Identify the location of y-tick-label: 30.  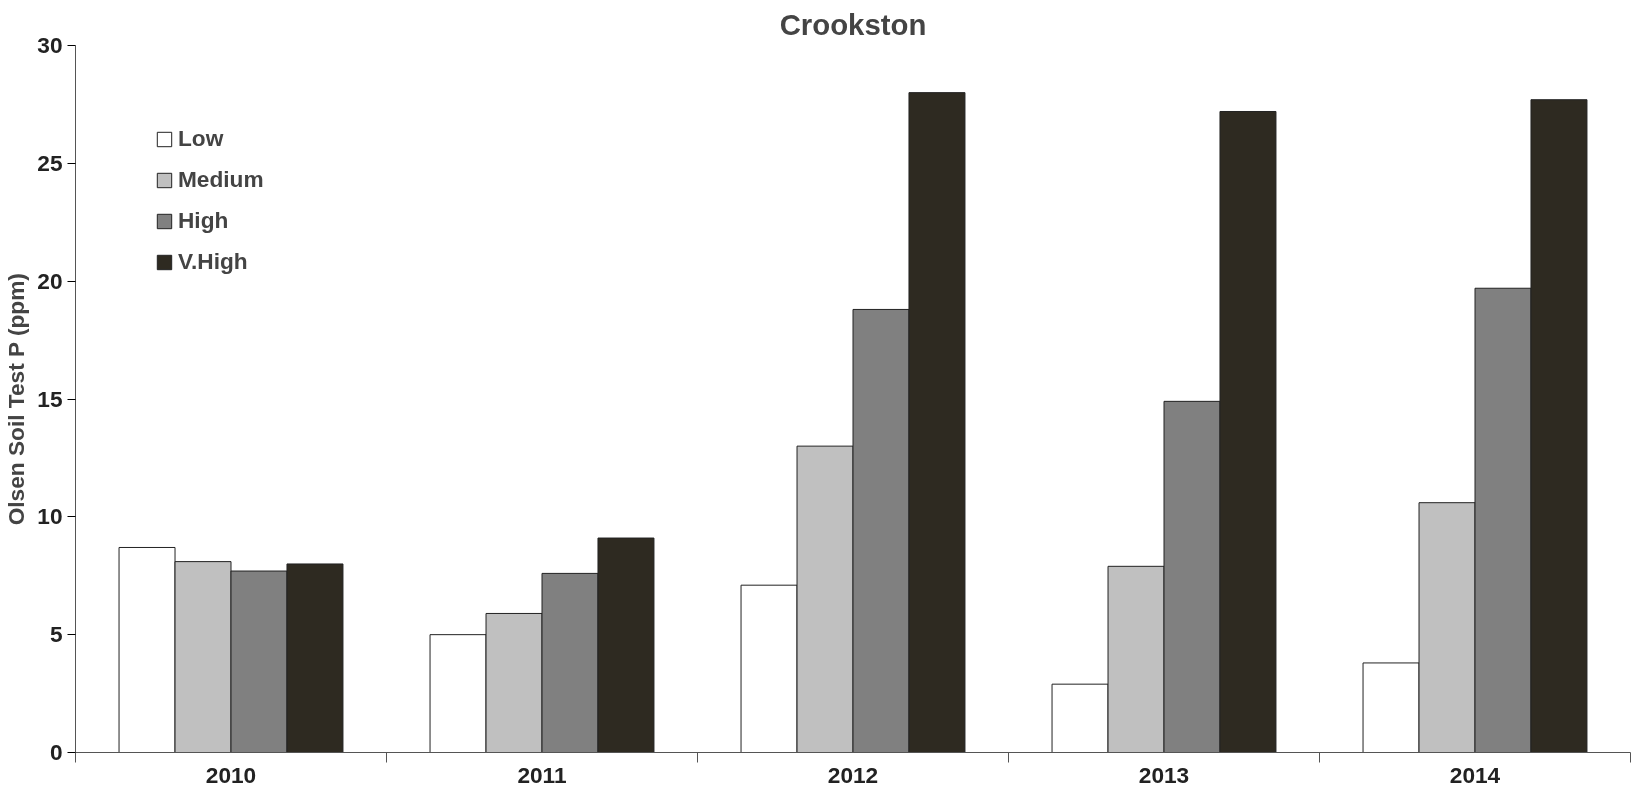
(50, 45).